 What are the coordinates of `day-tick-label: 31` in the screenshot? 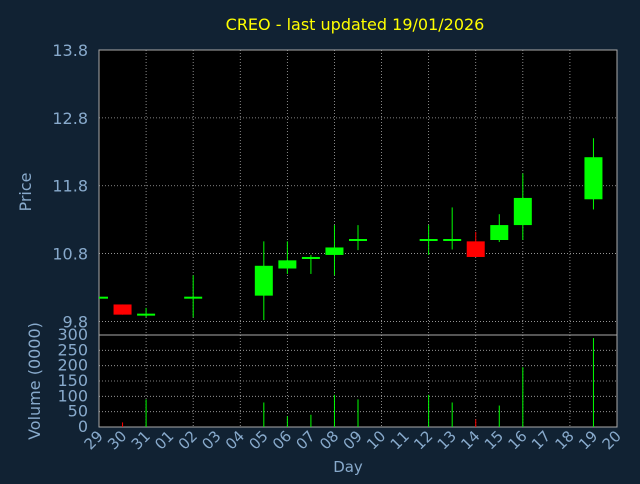 It's located at (141, 440).